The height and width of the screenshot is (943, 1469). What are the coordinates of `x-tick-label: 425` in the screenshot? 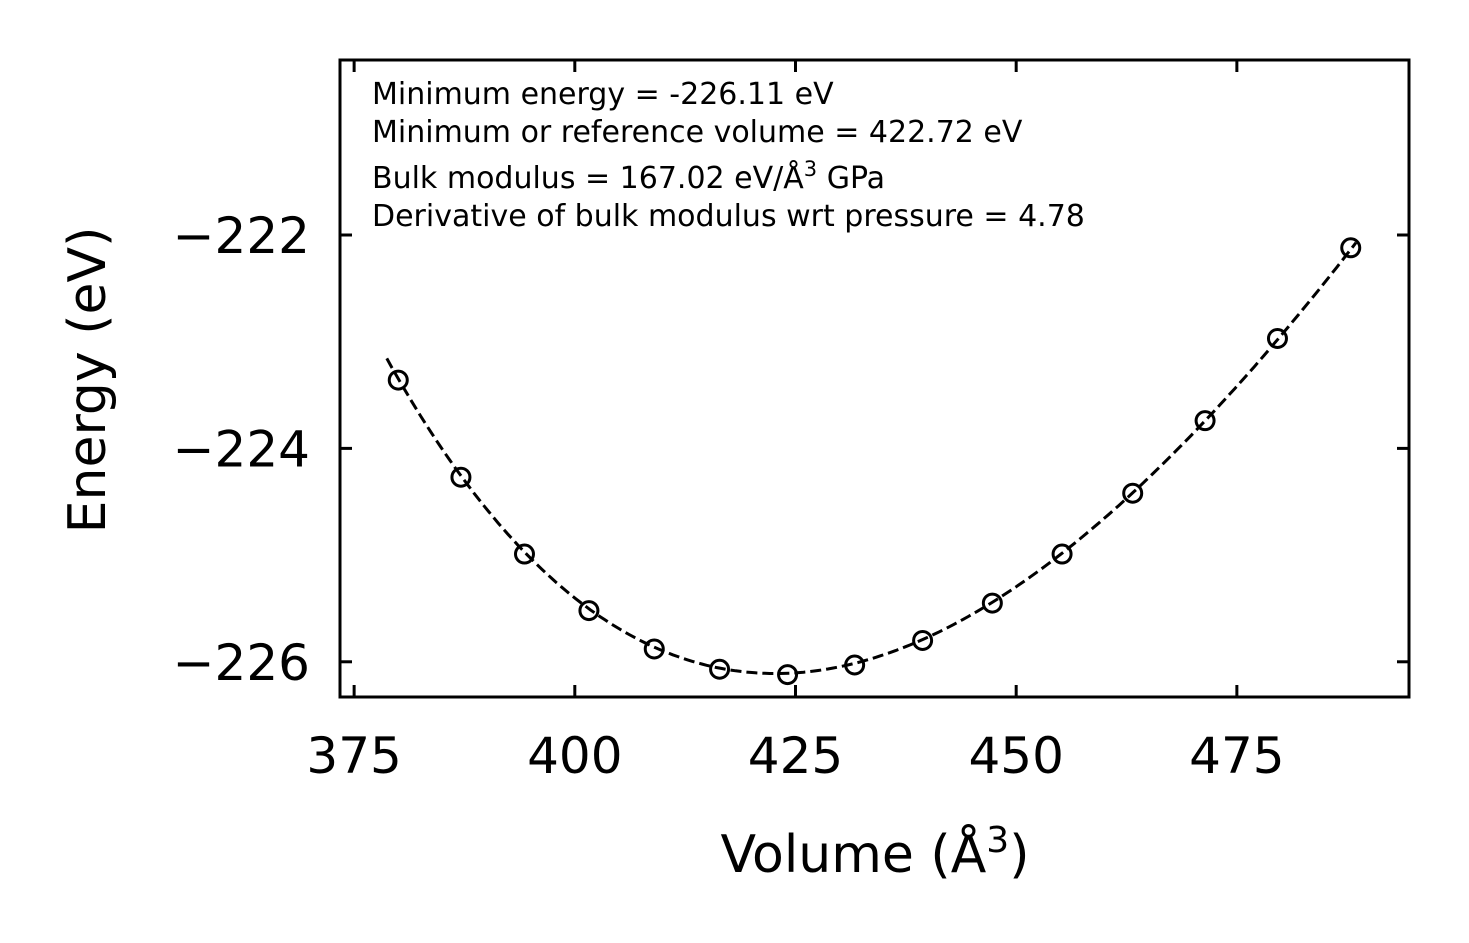 It's located at (795, 756).